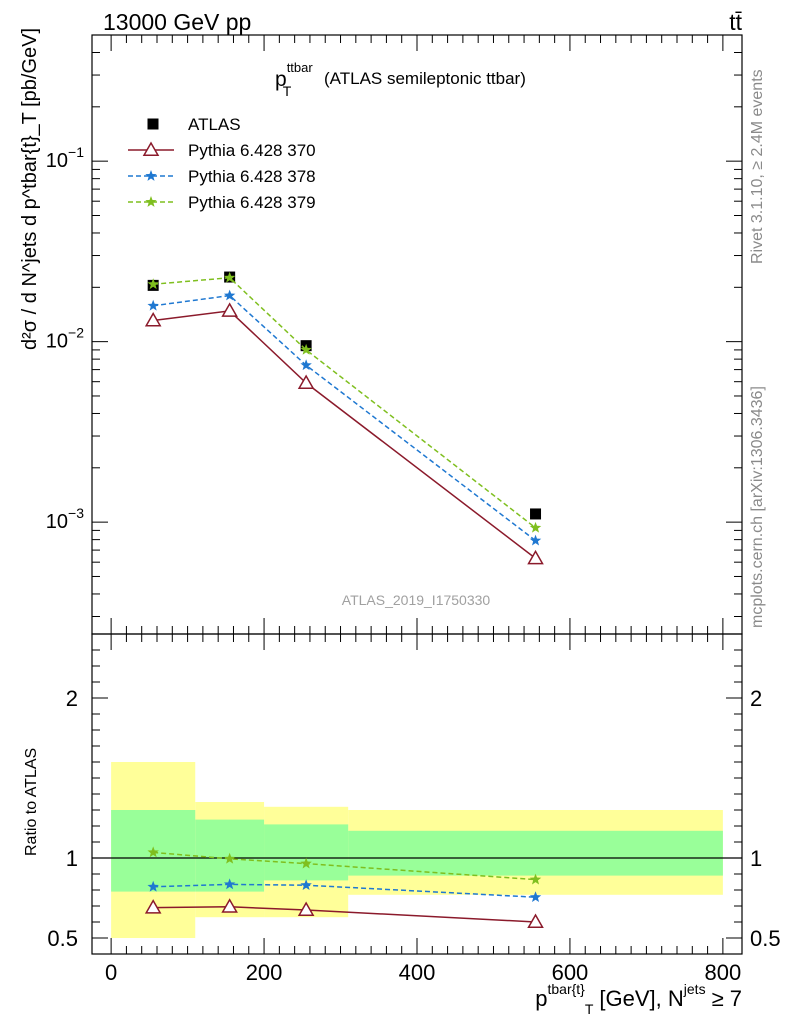 The height and width of the screenshot is (1024, 786). I want to click on watermark: ATLAS_2019_I1750330, so click(416, 600).